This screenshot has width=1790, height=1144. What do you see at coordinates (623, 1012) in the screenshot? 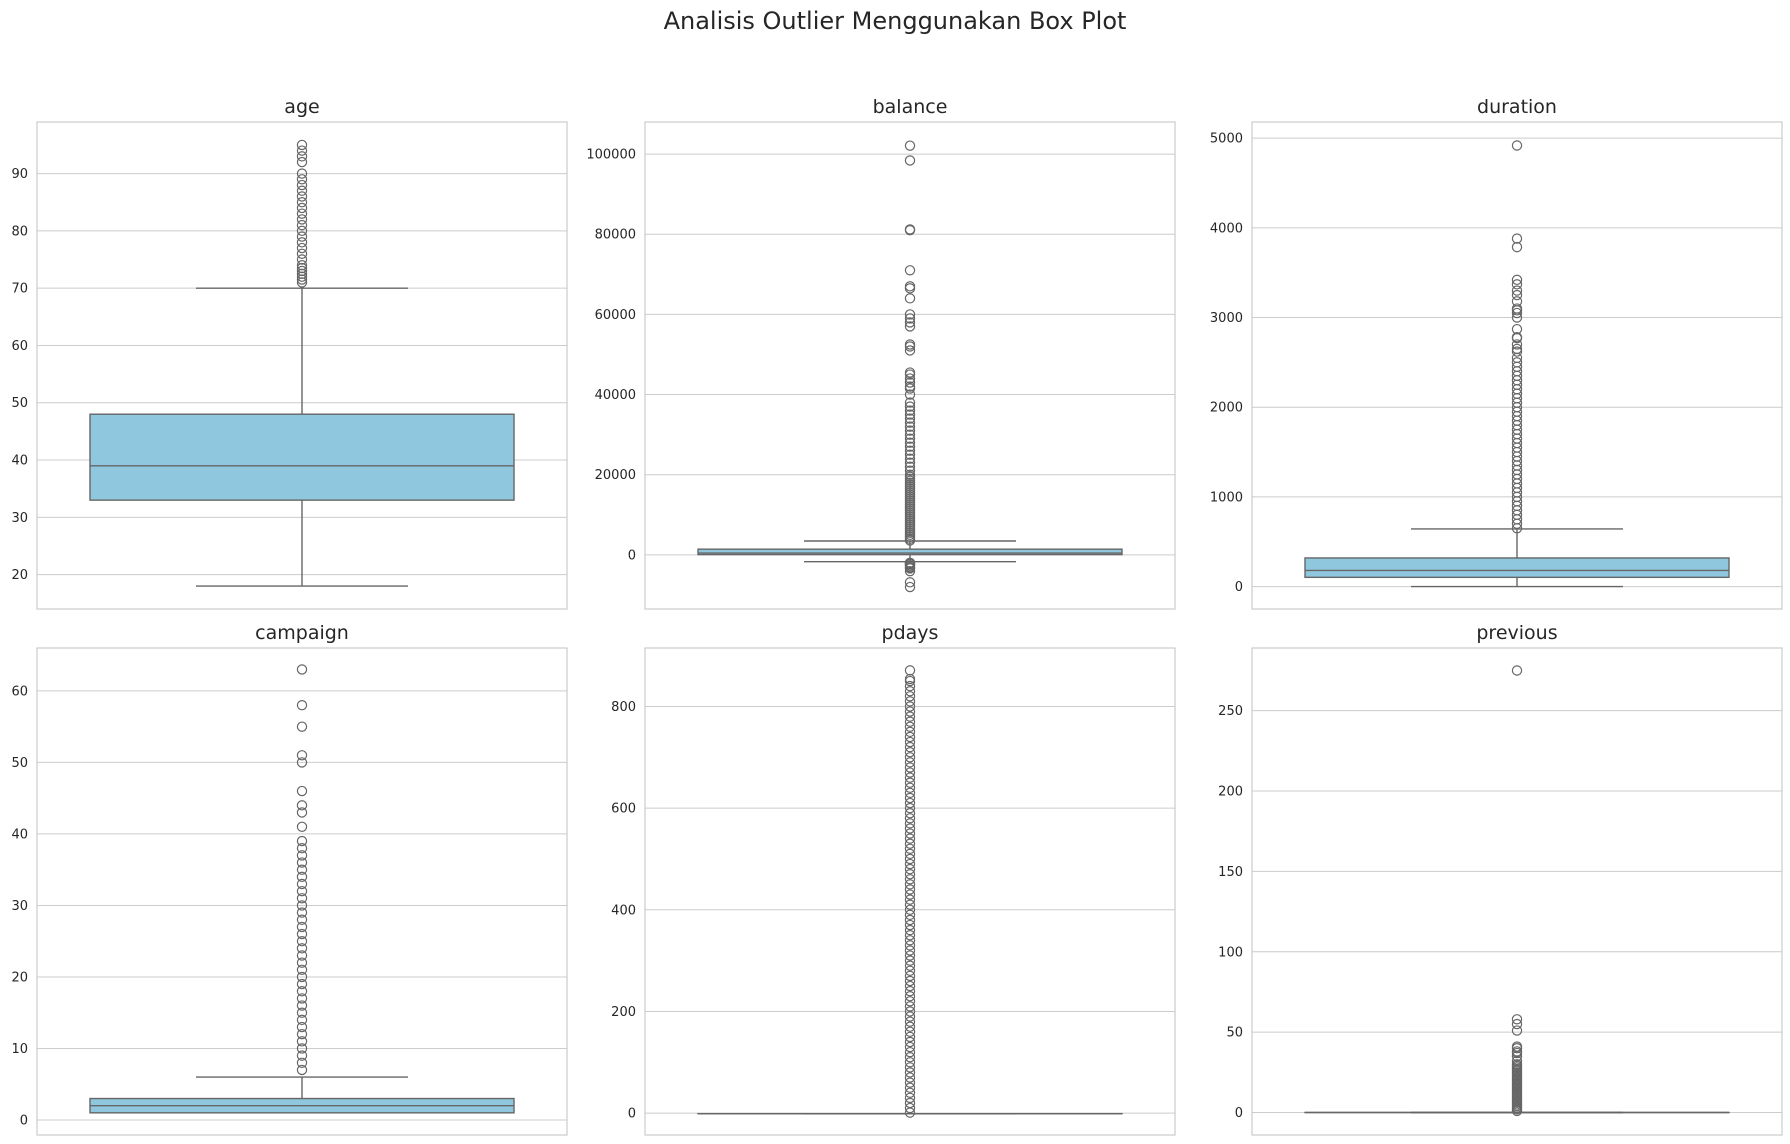
I see `y-tick-label: 200` at bounding box center [623, 1012].